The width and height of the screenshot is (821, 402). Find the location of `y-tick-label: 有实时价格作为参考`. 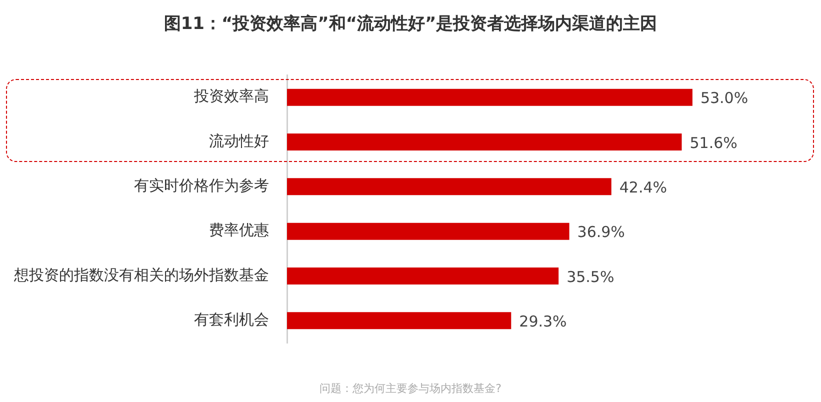

y-tick-label: 有实时价格作为参考 is located at coordinates (201, 185).